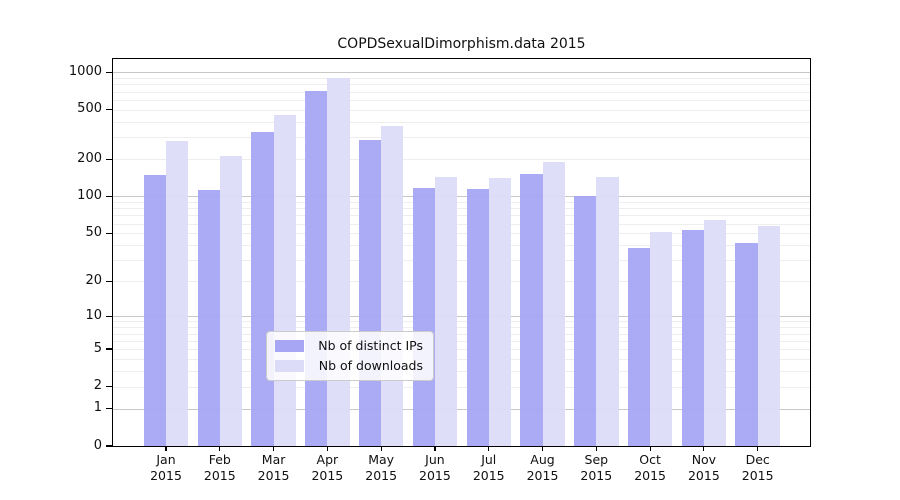  I want to click on bar-downloads-dec, so click(768, 336).